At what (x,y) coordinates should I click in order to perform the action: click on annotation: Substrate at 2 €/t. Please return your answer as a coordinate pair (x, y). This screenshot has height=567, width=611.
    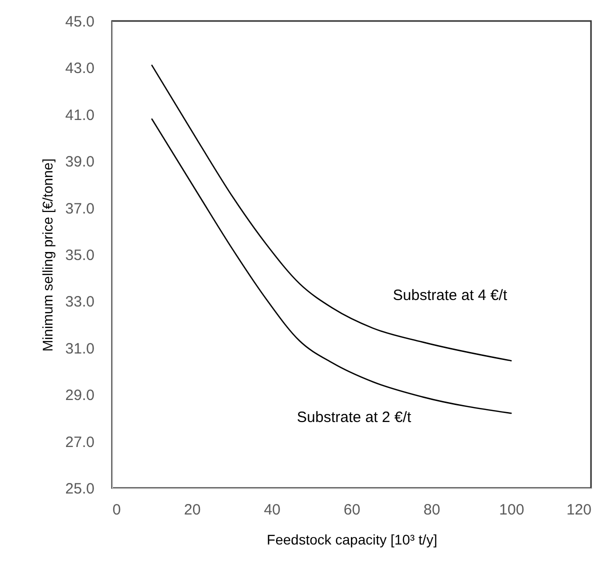
    Looking at the image, I should click on (354, 417).